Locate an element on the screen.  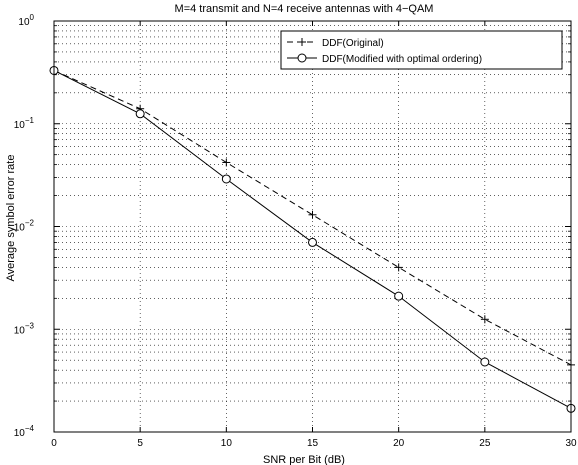
x-tick-label: 20 is located at coordinates (399, 443).